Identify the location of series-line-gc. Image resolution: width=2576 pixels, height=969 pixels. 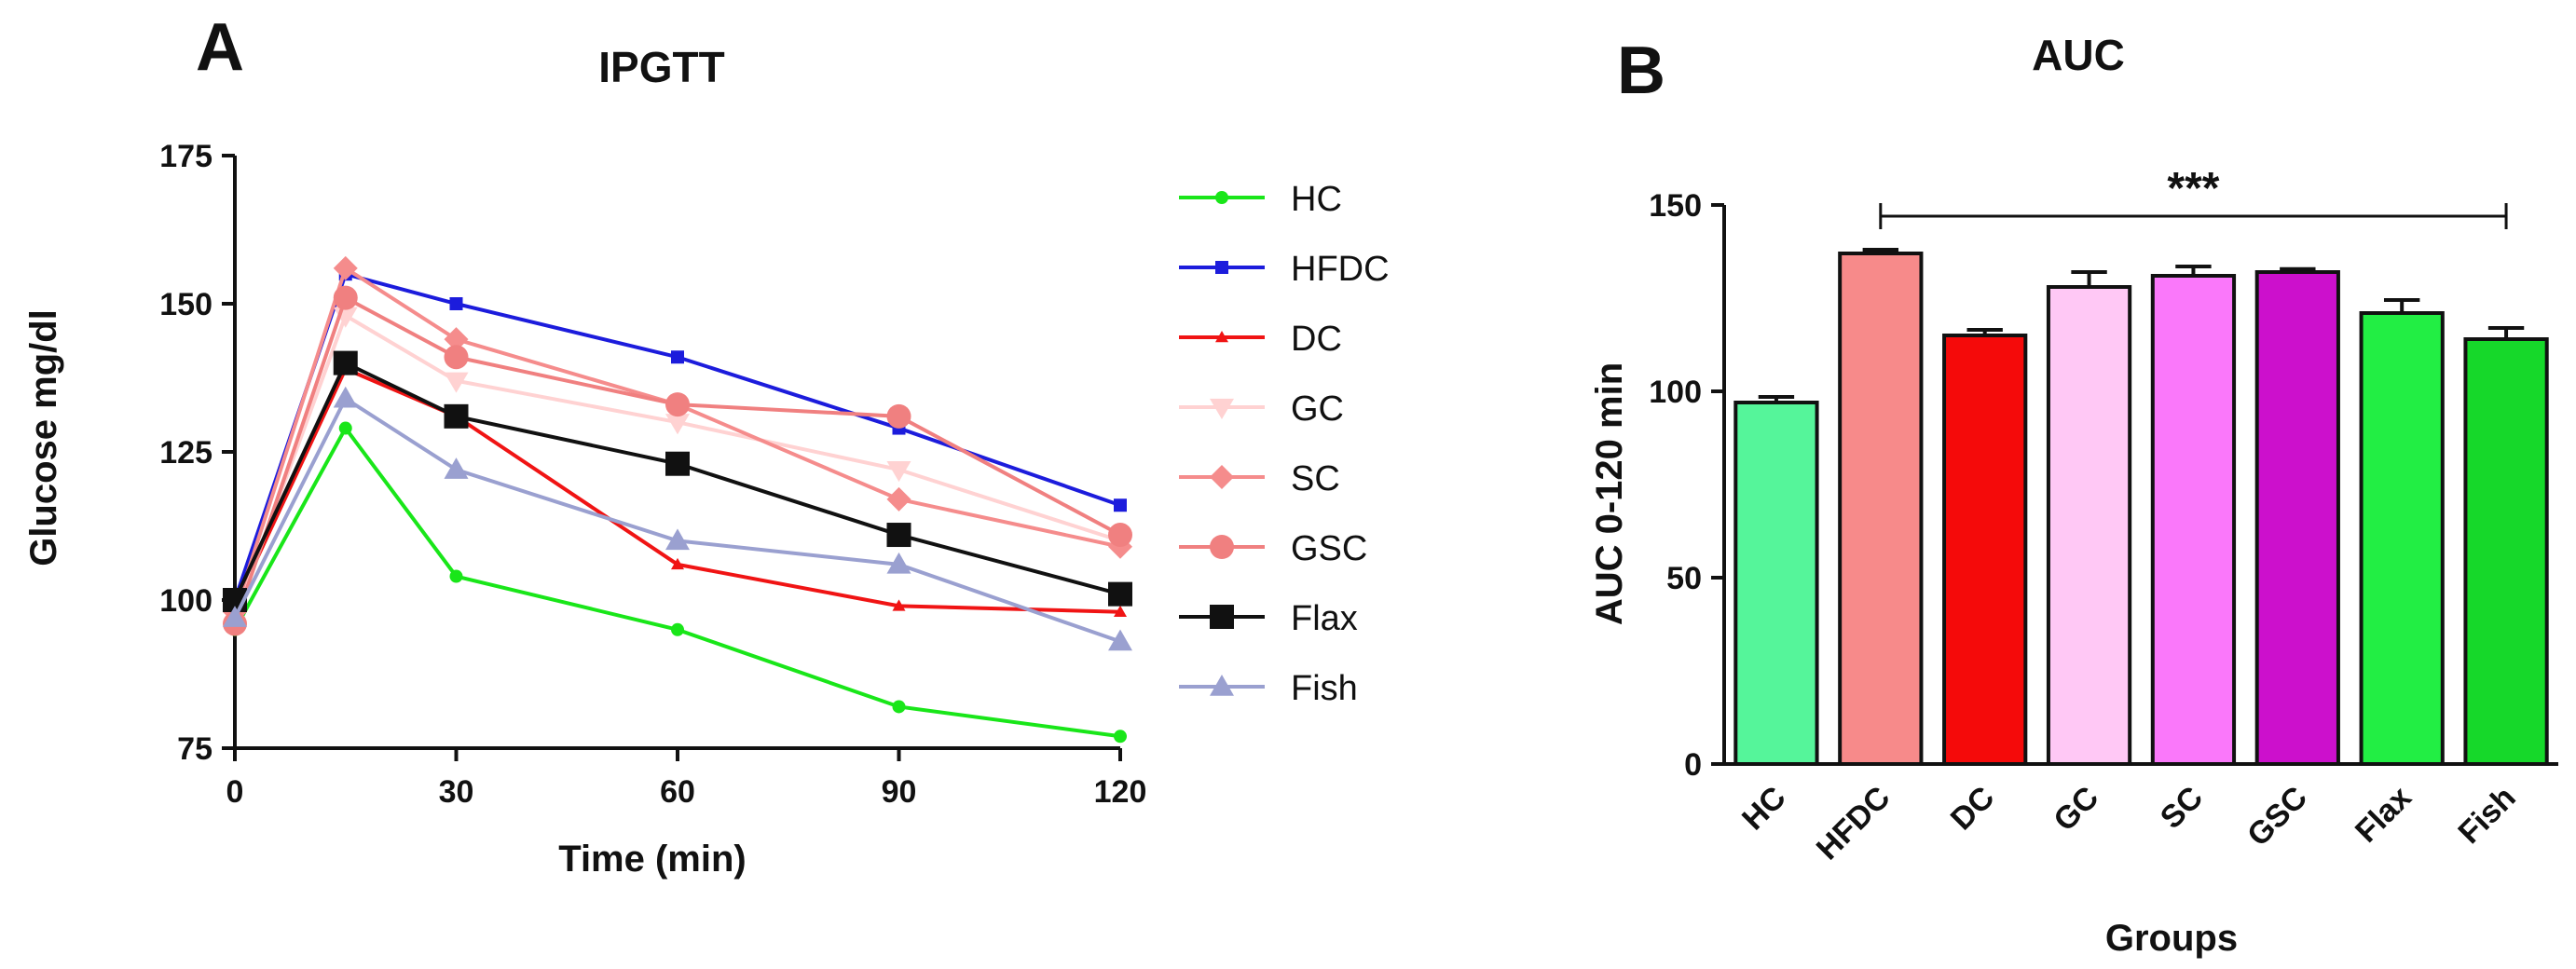
(677, 465).